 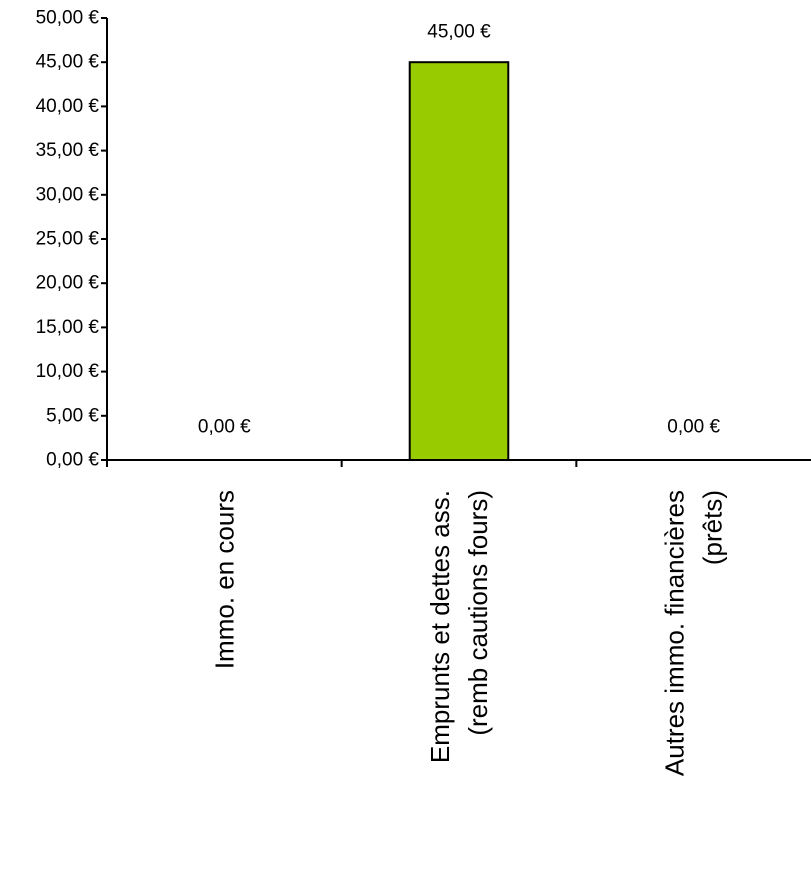 I want to click on y-tick-label: 0,00 €, so click(x=72, y=460).